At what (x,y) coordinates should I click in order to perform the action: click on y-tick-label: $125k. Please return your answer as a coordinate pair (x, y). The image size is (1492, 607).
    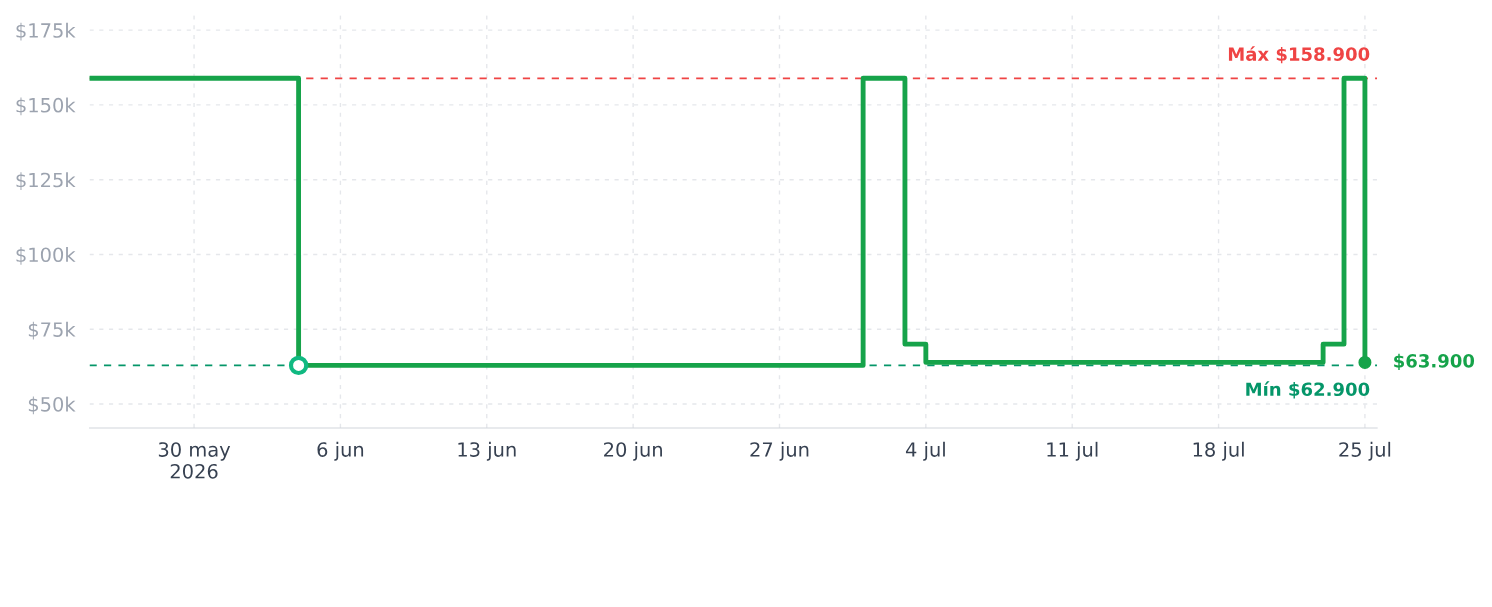
    Looking at the image, I should click on (46, 181).